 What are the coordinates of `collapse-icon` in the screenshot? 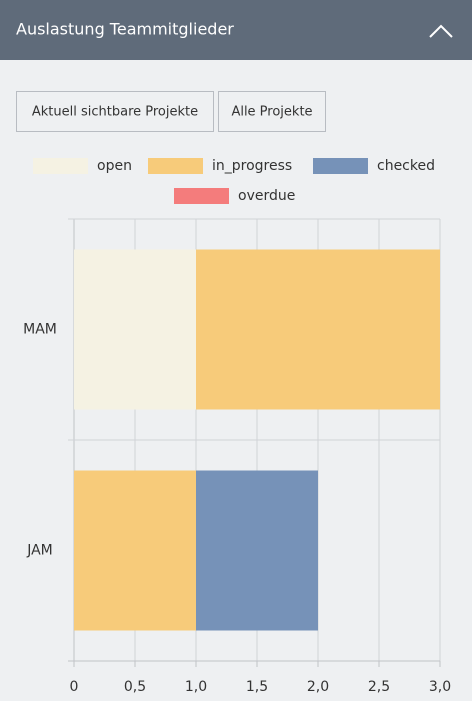 It's located at (441, 31).